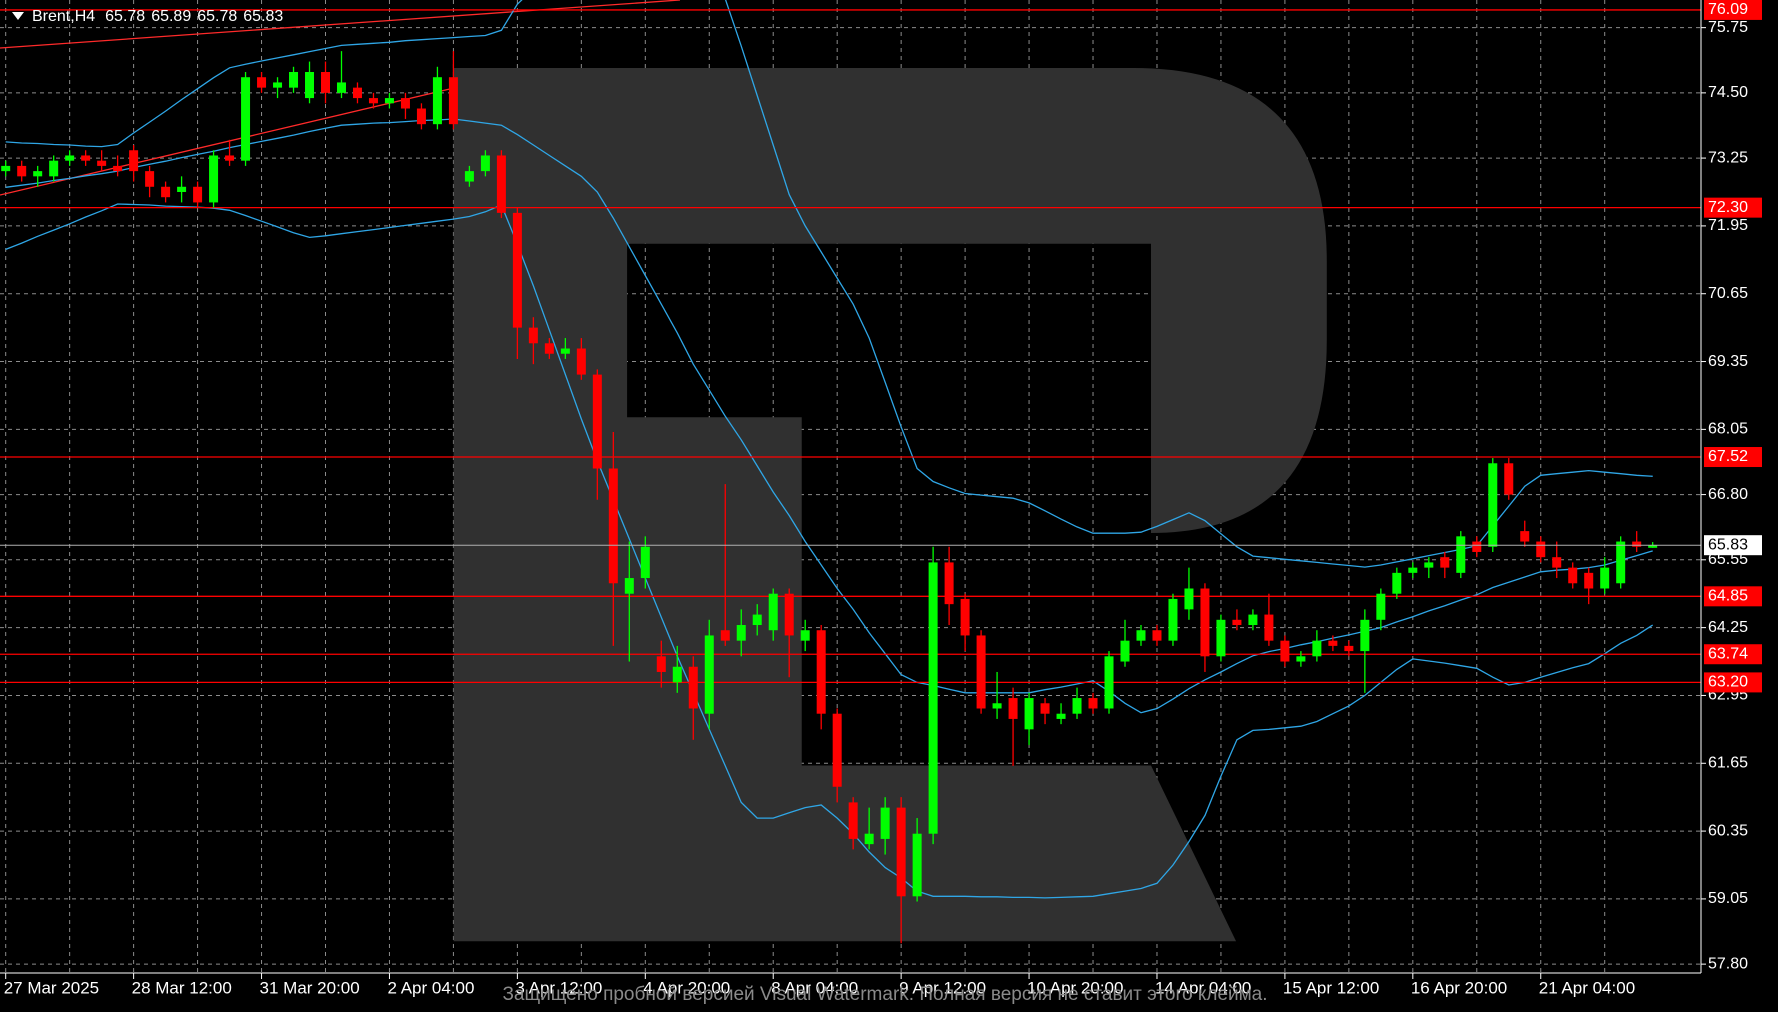 The image size is (1778, 1012). I want to click on x-tick-label: 15 Apr 12:00, so click(1331, 987).